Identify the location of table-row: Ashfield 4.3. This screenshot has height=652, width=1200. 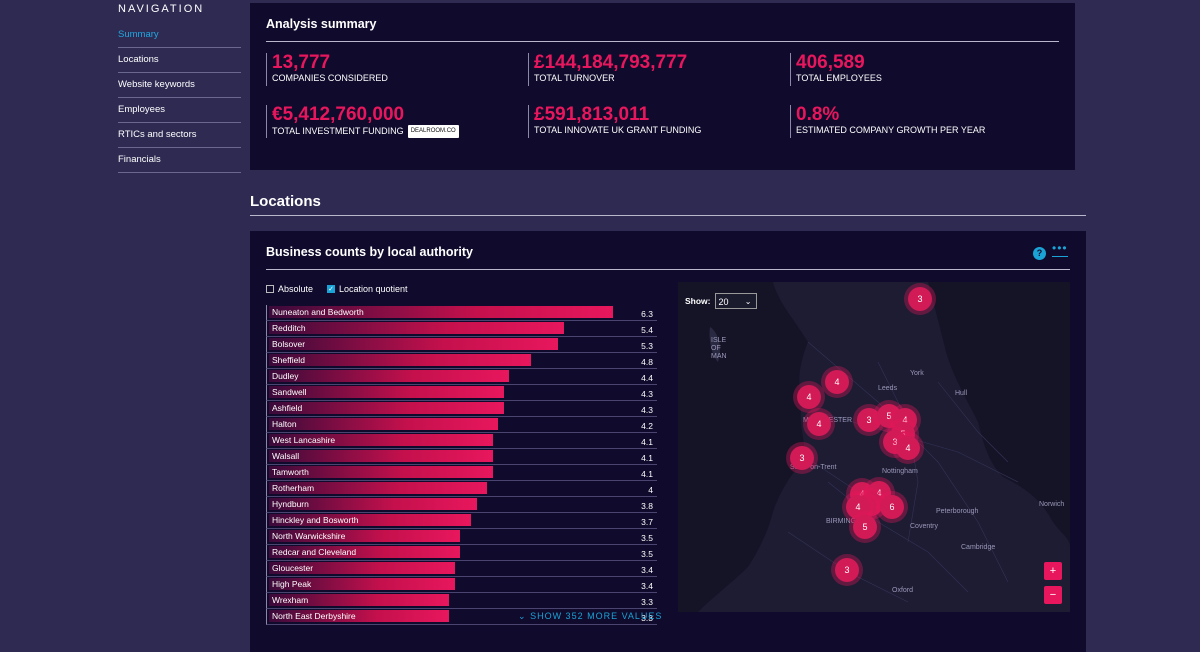
(461, 409).